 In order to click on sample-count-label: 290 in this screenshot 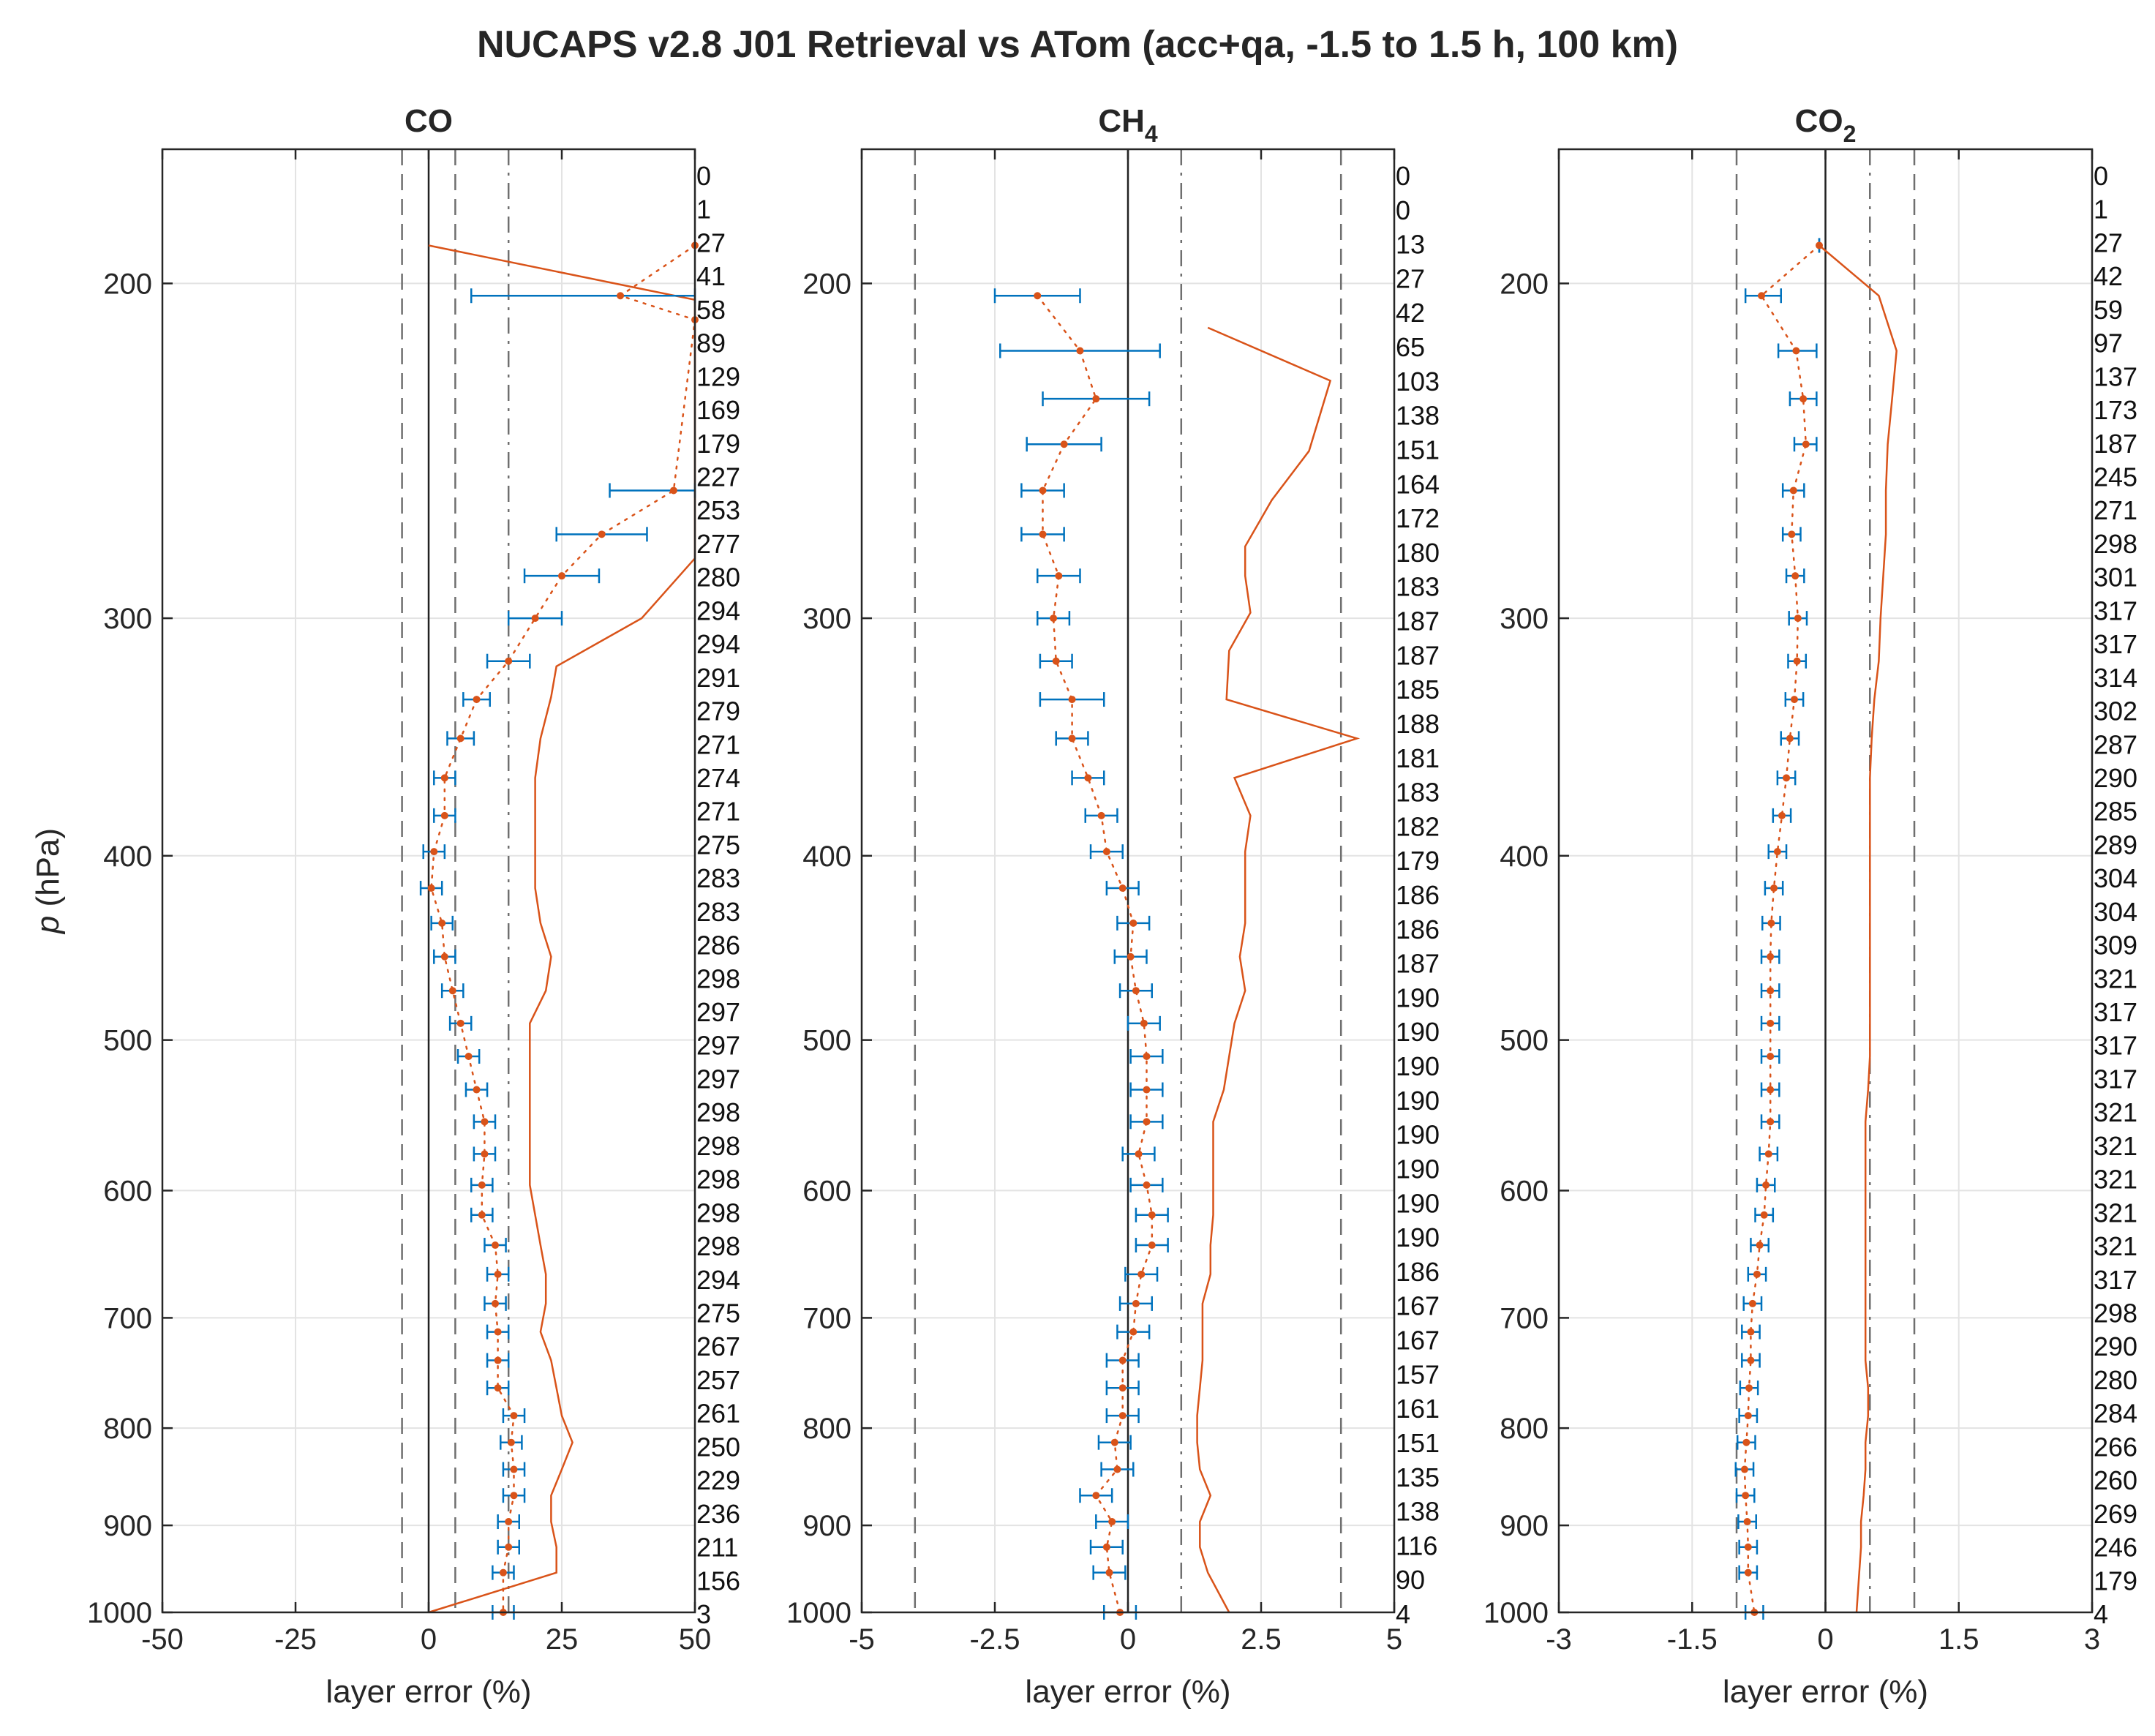, I will do `click(2115, 1346)`.